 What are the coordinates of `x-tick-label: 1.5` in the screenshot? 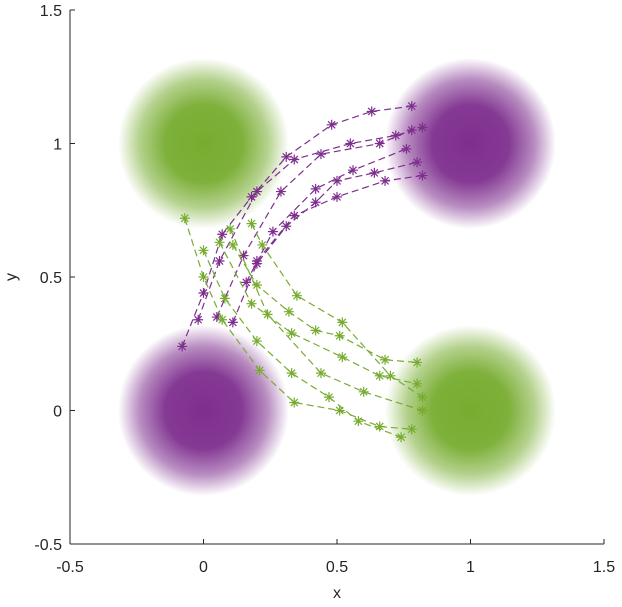 It's located at (604, 567).